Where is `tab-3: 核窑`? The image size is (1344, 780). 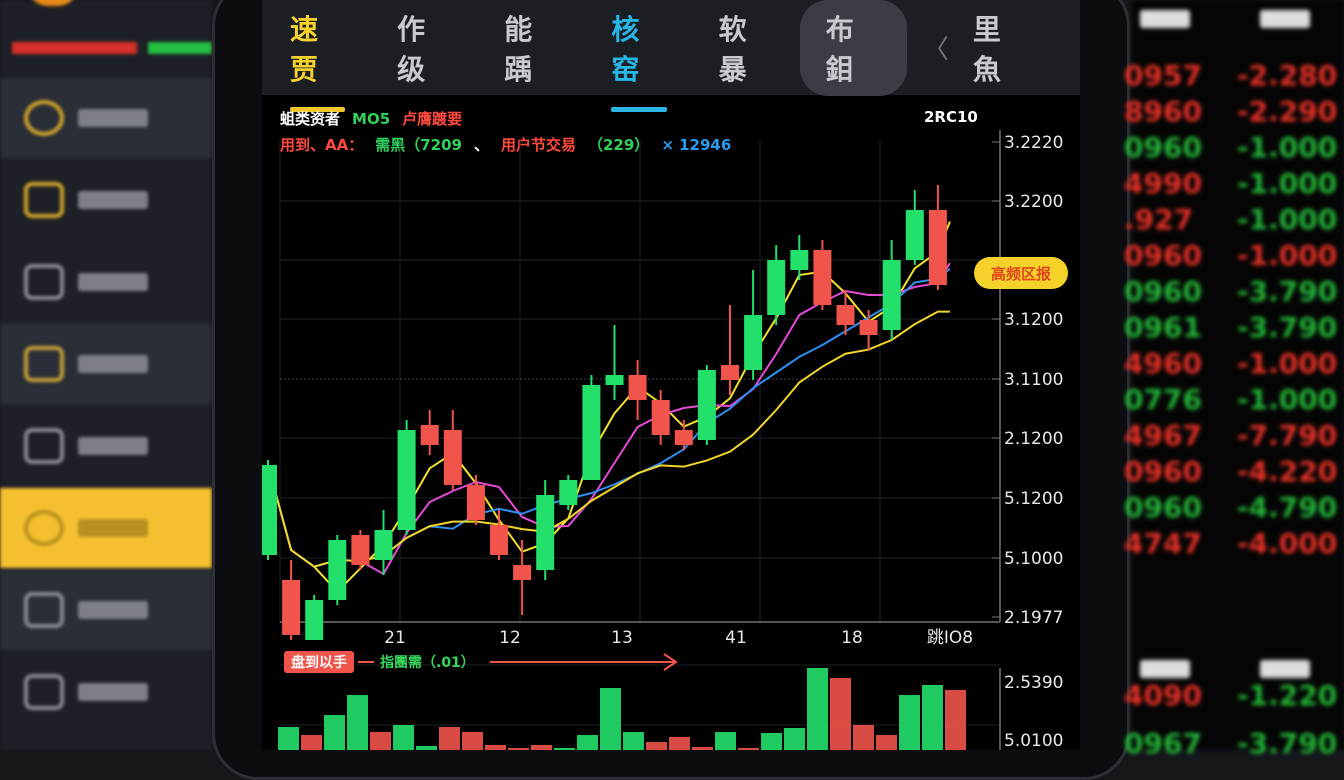
tab-3: 核窑 is located at coordinates (639, 60).